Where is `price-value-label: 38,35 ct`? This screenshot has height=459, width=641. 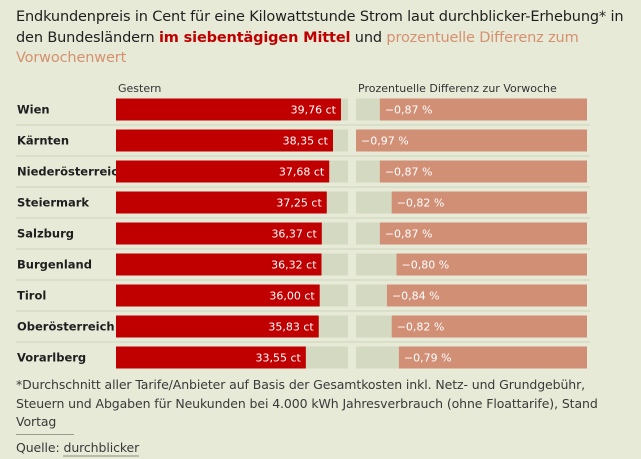 price-value-label: 38,35 ct is located at coordinates (306, 141).